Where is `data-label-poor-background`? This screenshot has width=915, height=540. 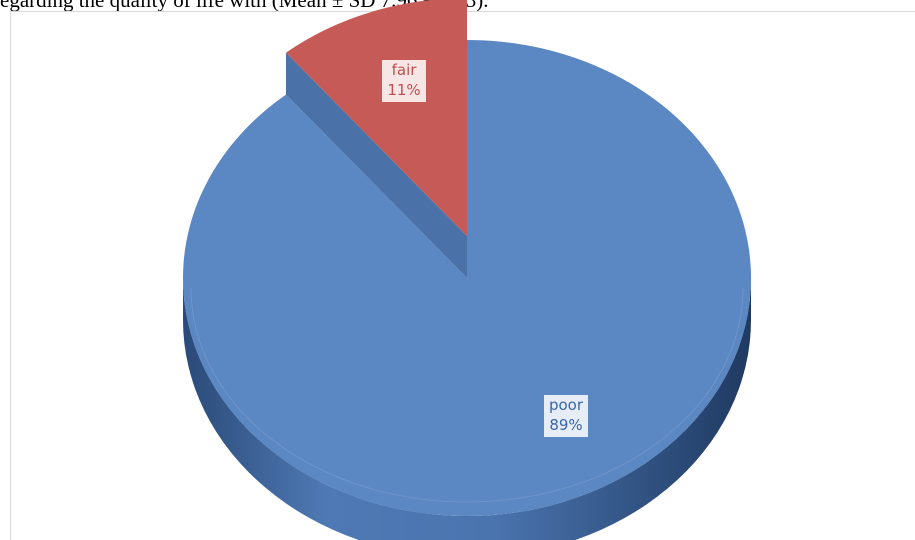
data-label-poor-background is located at coordinates (566, 416).